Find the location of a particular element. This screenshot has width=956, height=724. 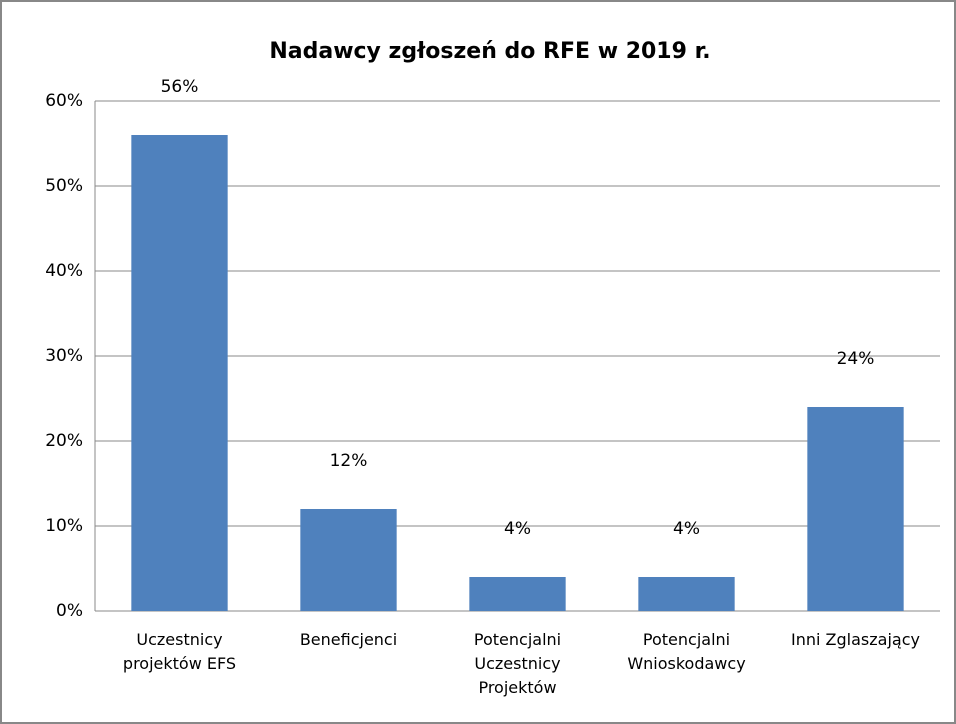

data-label: 56% is located at coordinates (180, 87).